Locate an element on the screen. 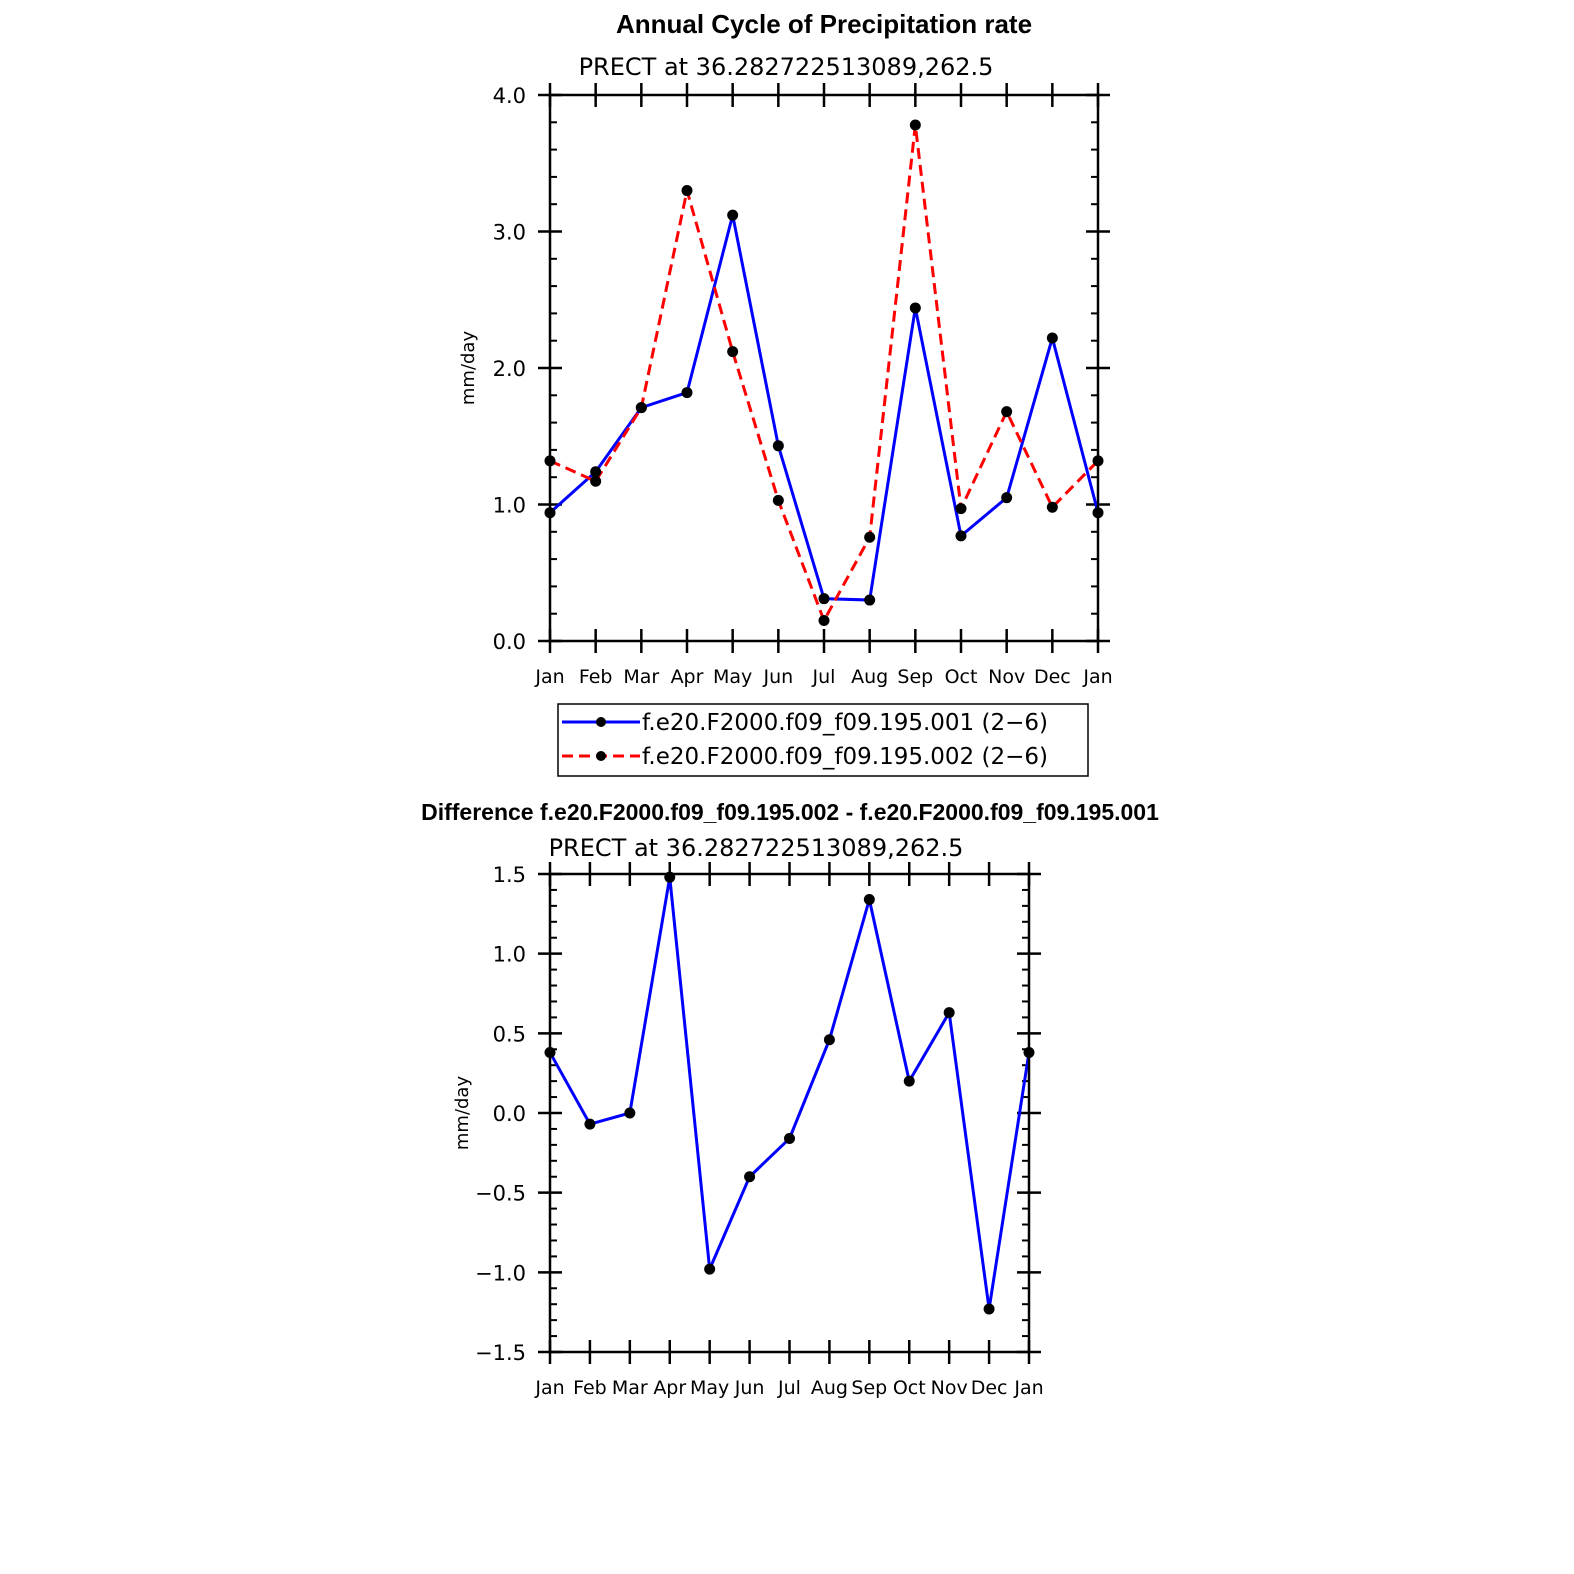 This screenshot has width=1574, height=1574. difference-plot-frame is located at coordinates (789, 1113).